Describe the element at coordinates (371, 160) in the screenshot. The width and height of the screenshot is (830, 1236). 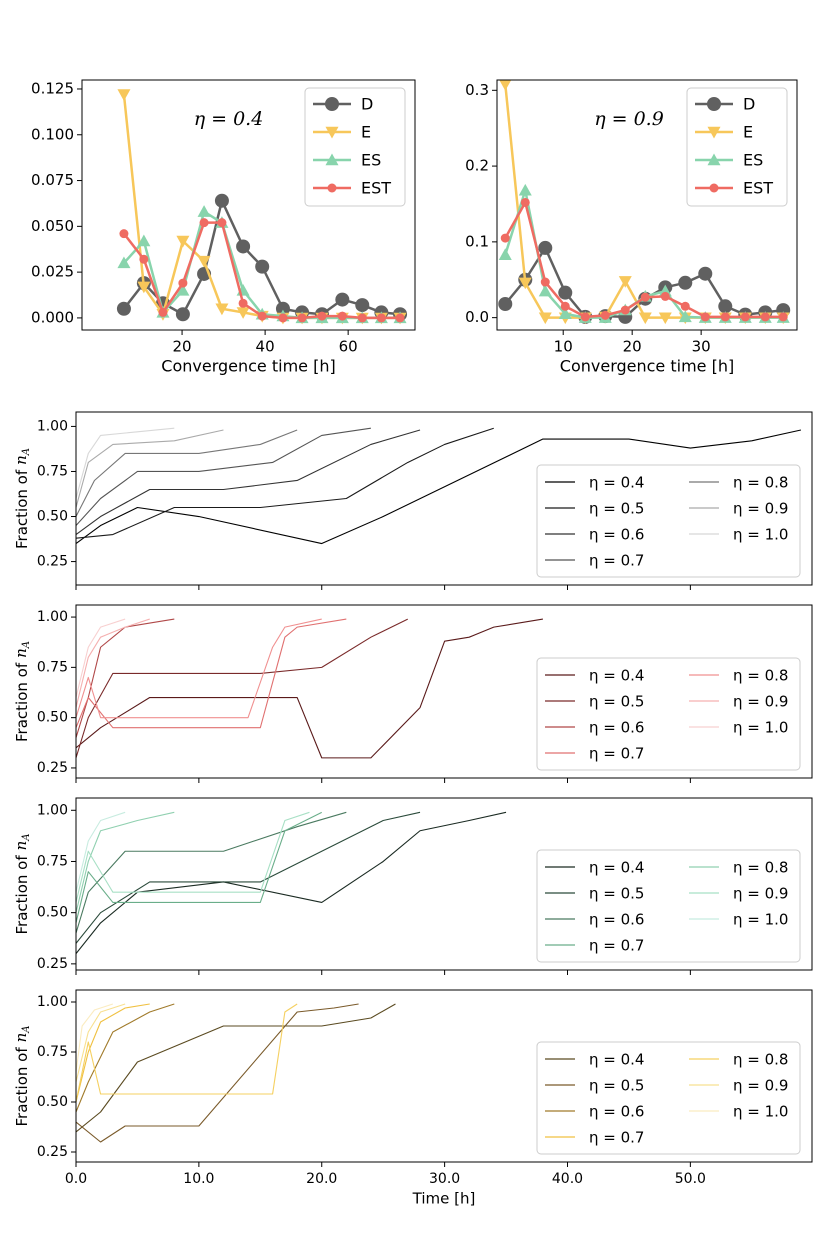
I see `legend-label: ES` at that location.